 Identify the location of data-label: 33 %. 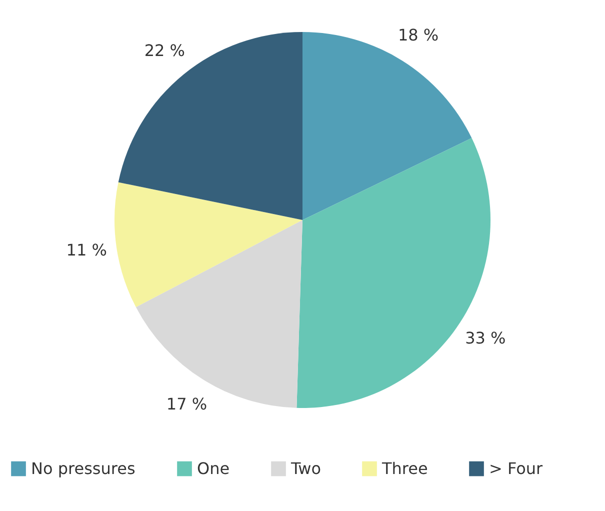
(485, 338).